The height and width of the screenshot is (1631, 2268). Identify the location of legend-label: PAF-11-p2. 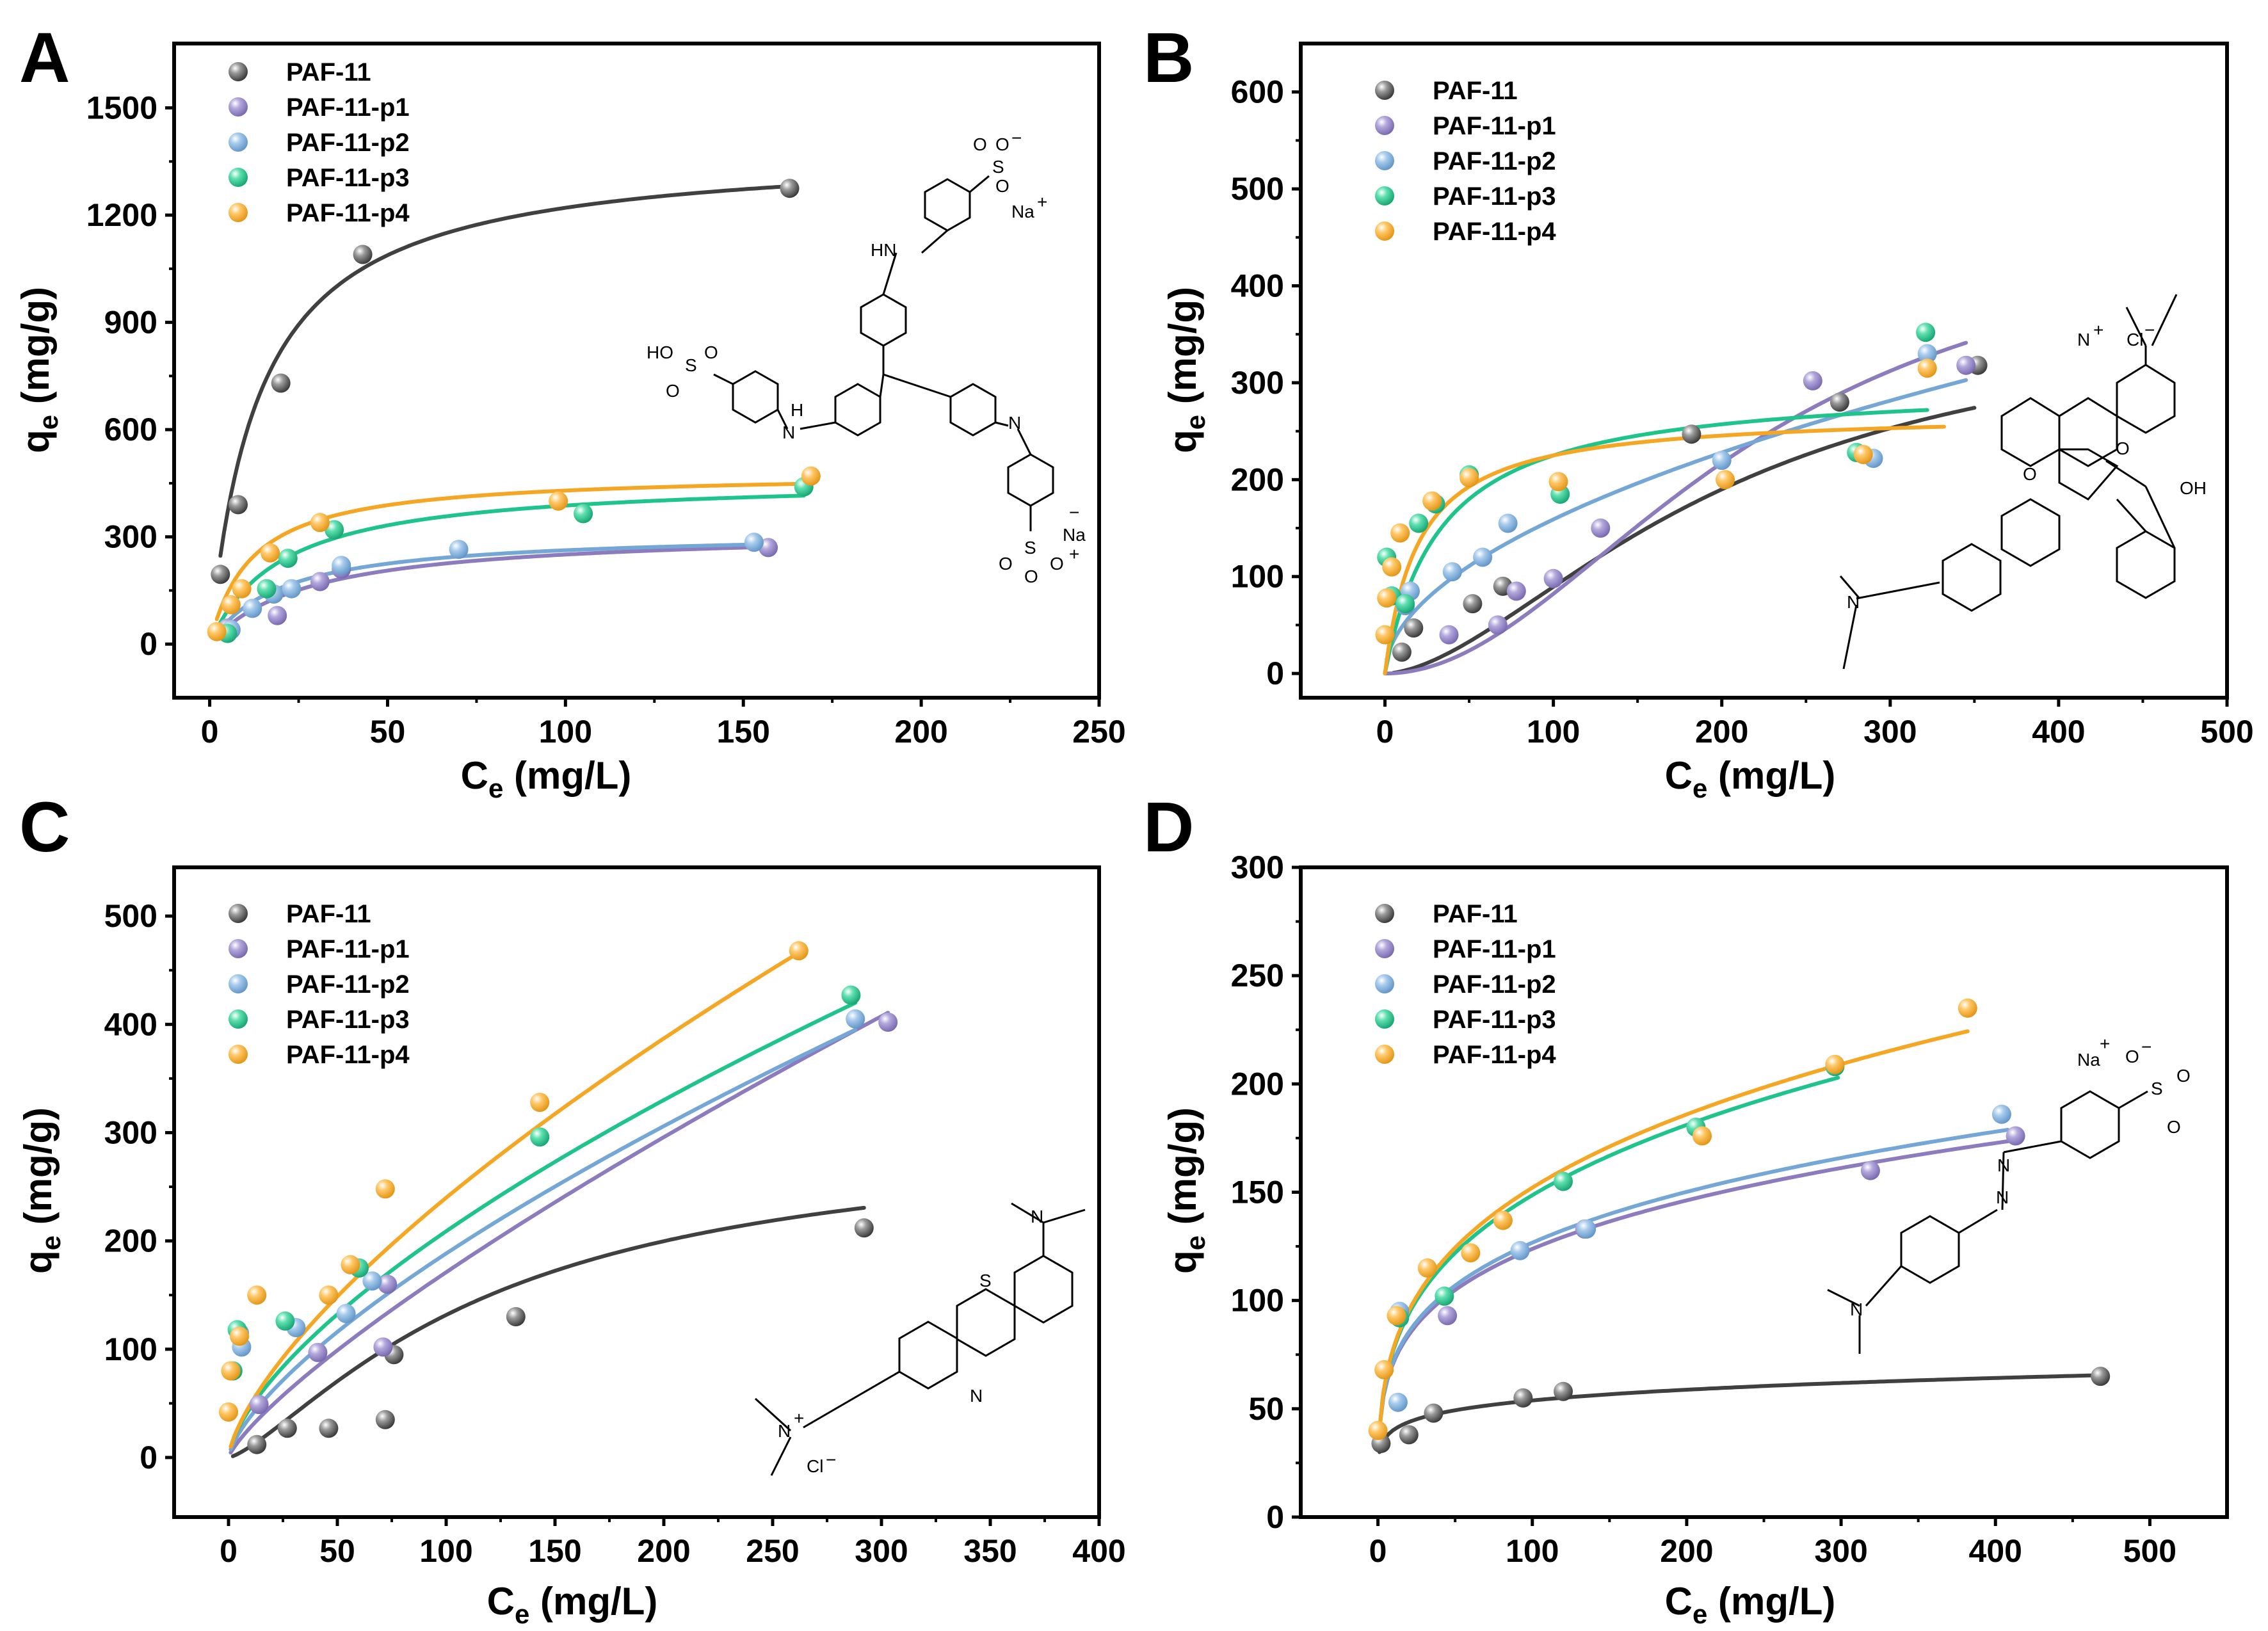
(1494, 161).